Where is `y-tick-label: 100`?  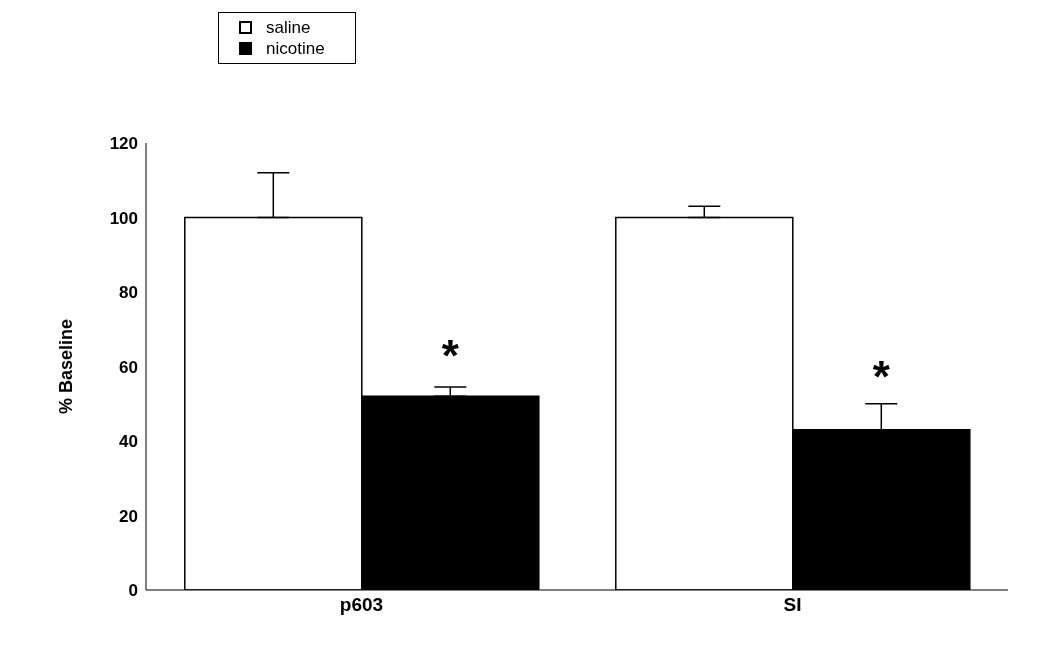 y-tick-label: 100 is located at coordinates (123, 218).